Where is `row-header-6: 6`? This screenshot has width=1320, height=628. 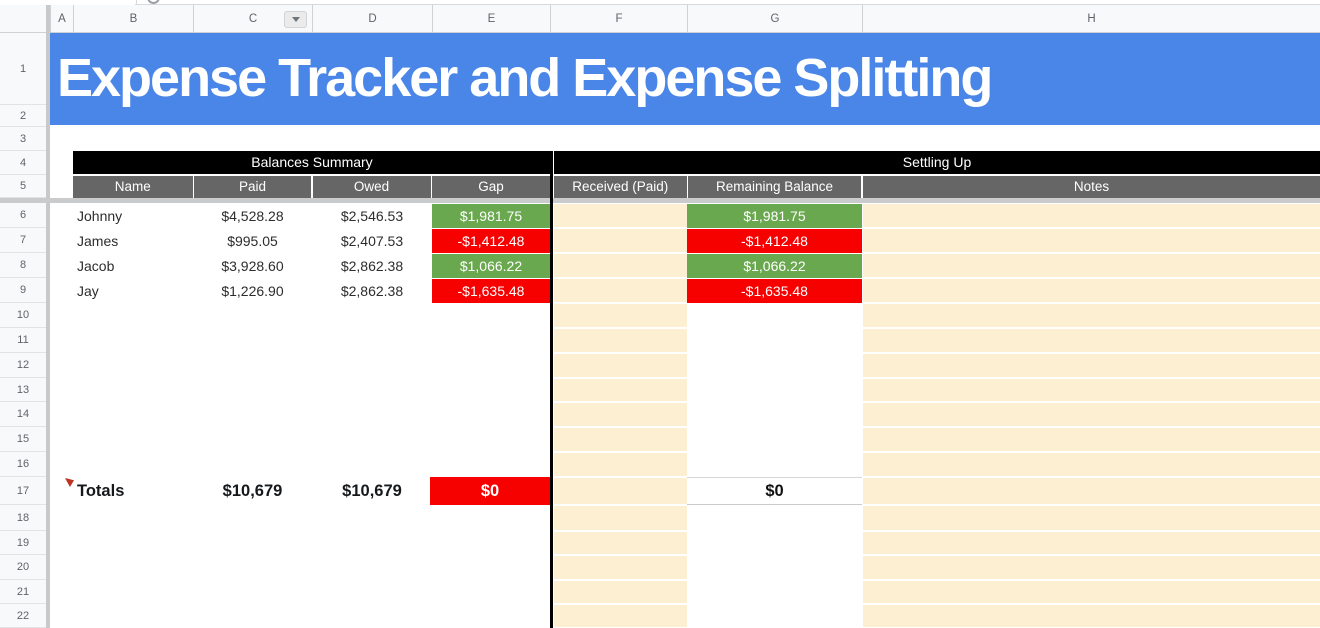
row-header-6: 6 is located at coordinates (23, 215).